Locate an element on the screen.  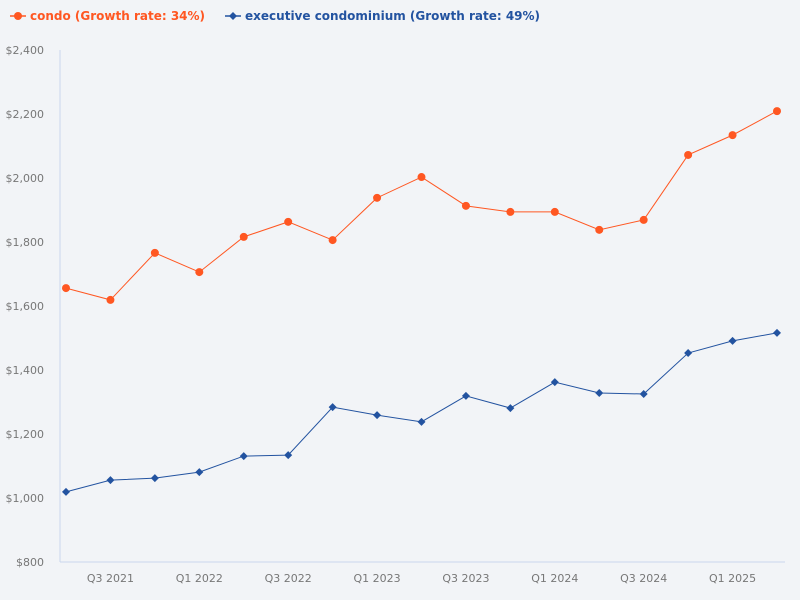
y-tick-label: $1,400 is located at coordinates (25, 370).